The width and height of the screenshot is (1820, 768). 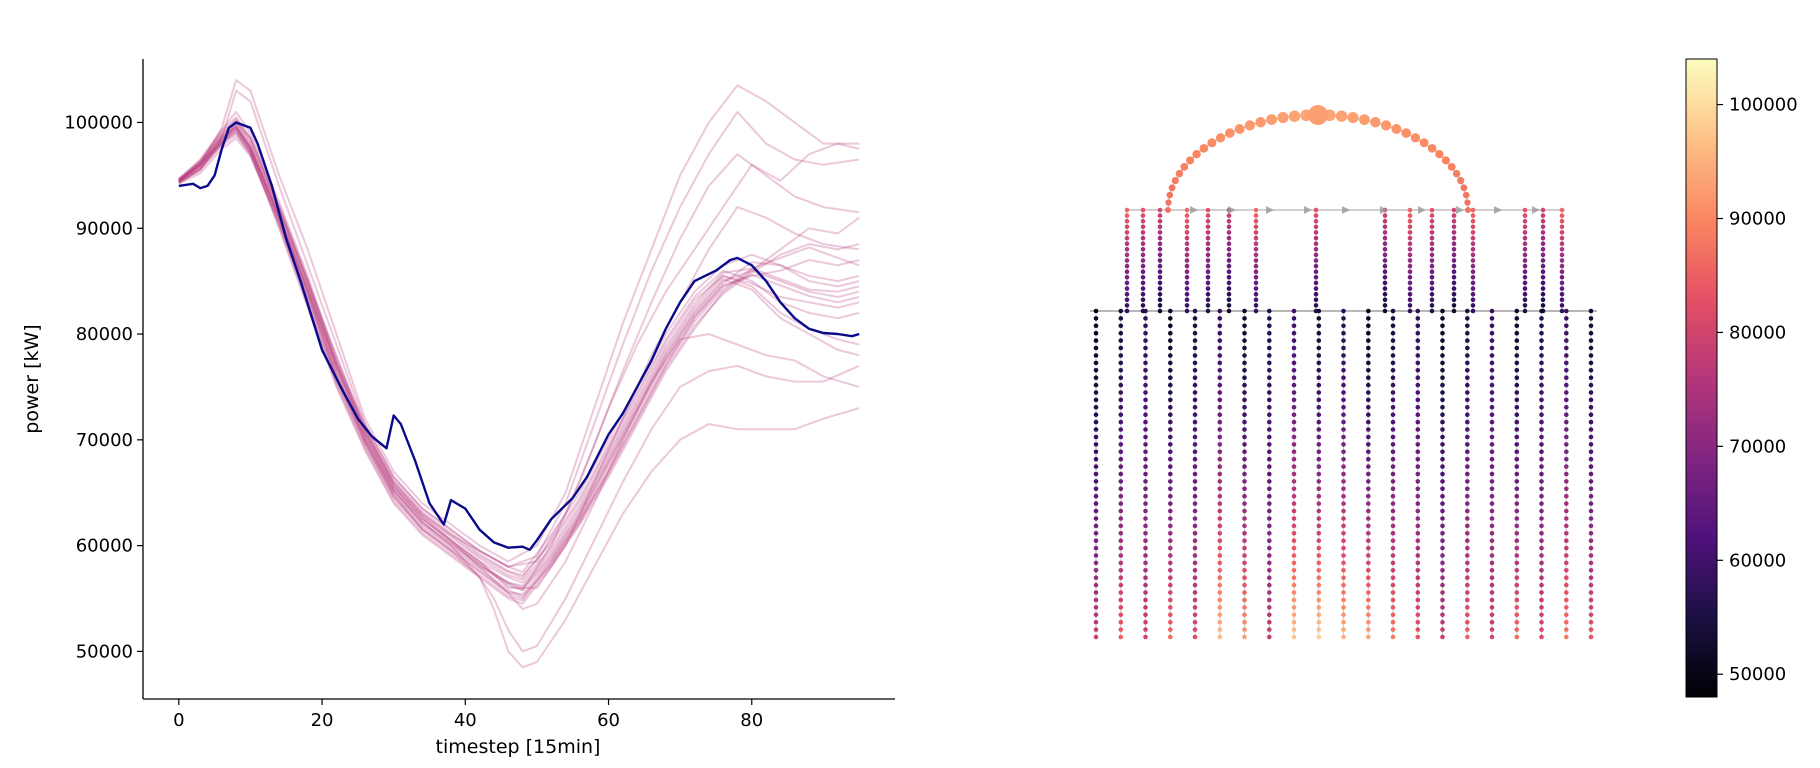 What do you see at coordinates (322, 720) in the screenshot?
I see `x-tick-label: 20` at bounding box center [322, 720].